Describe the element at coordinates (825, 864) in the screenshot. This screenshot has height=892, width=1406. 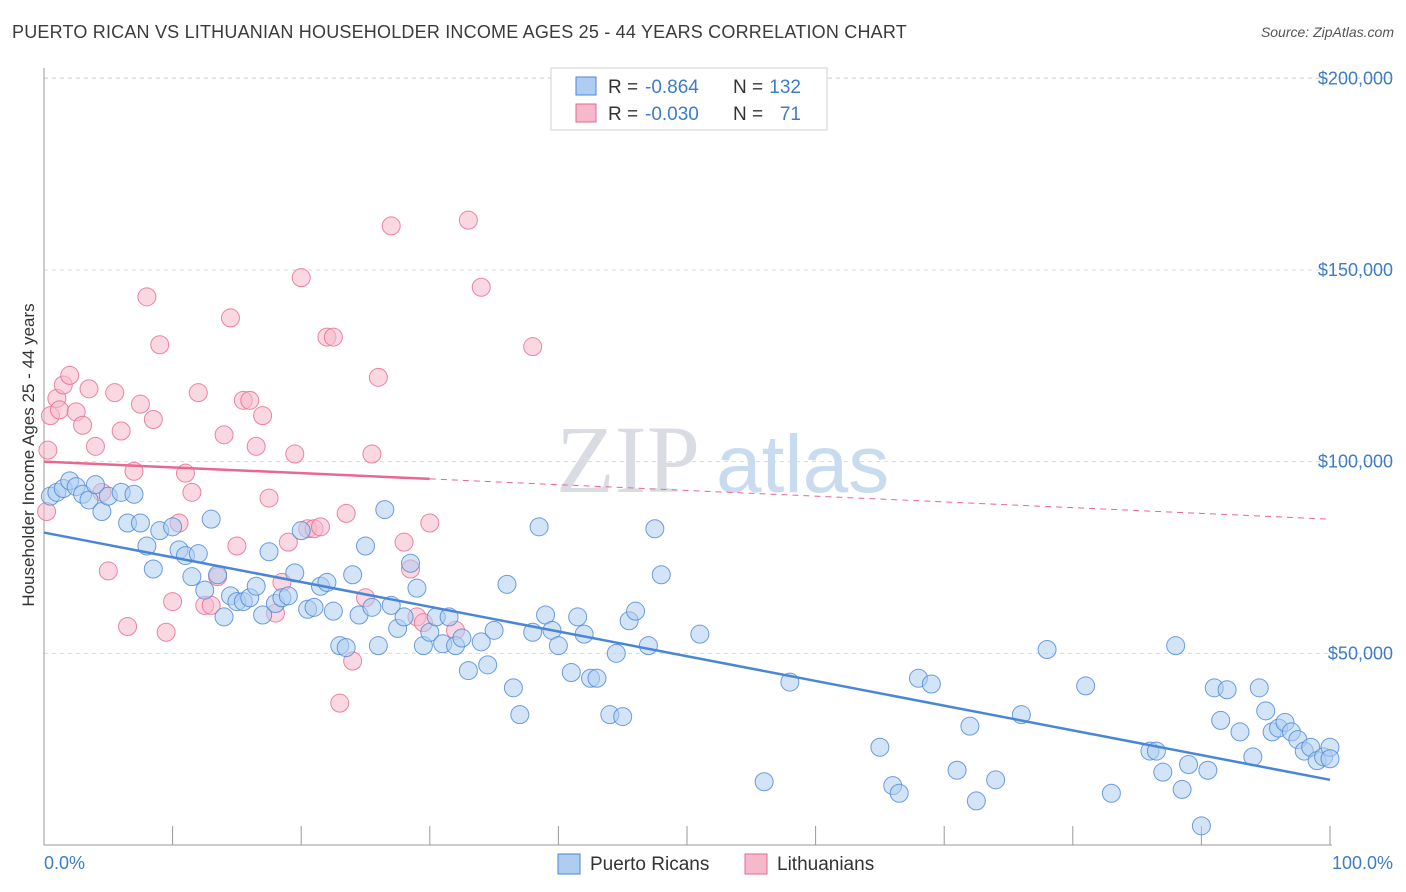
I see `legend-label-lithuanians: Lithuanians` at that location.